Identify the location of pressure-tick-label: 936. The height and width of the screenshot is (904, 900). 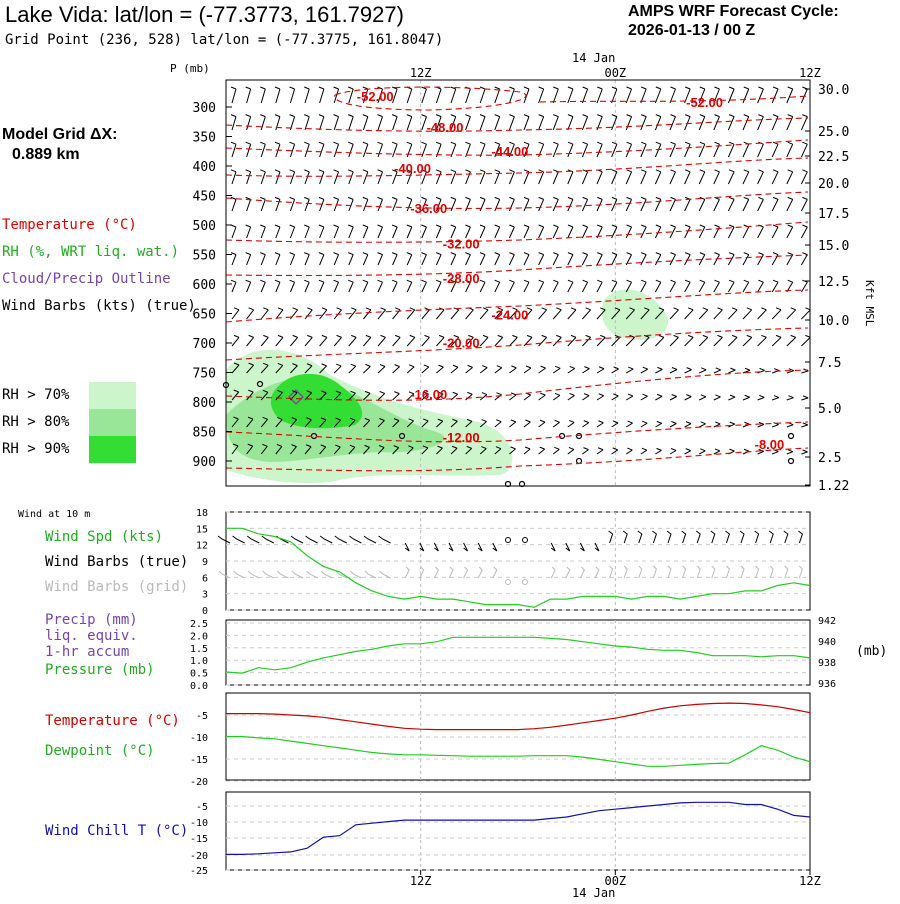
(827, 684).